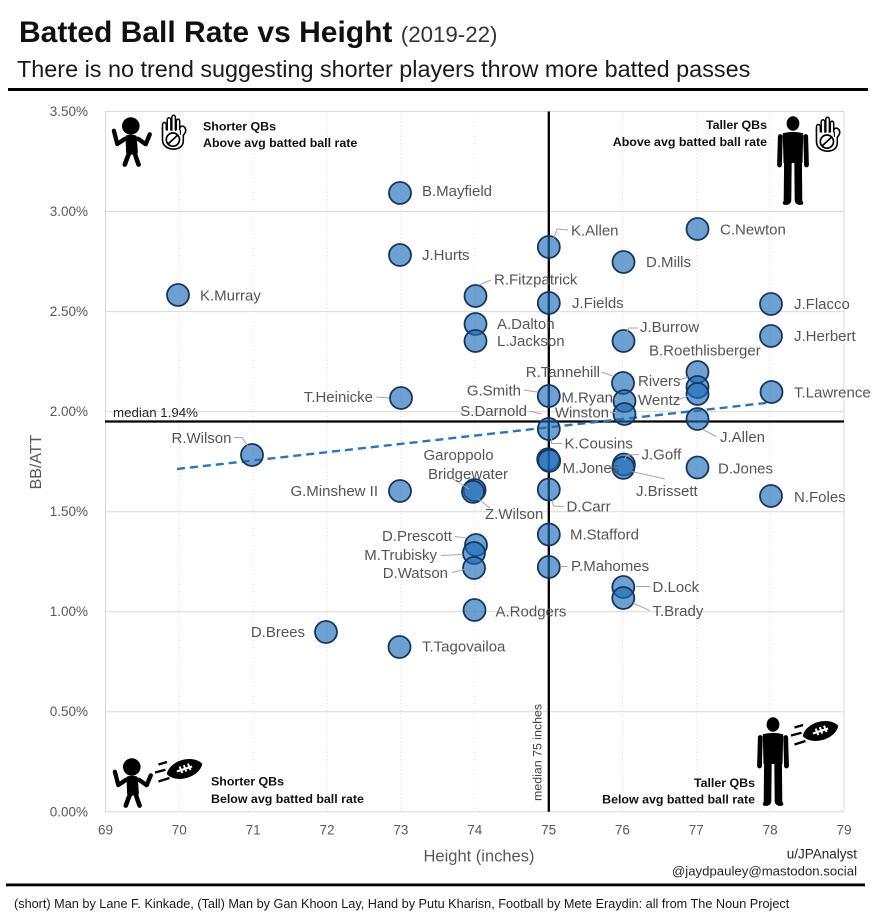 The height and width of the screenshot is (922, 877). Describe the element at coordinates (536, 280) in the screenshot. I see `svg-text: R.Fitzpatrick` at that location.